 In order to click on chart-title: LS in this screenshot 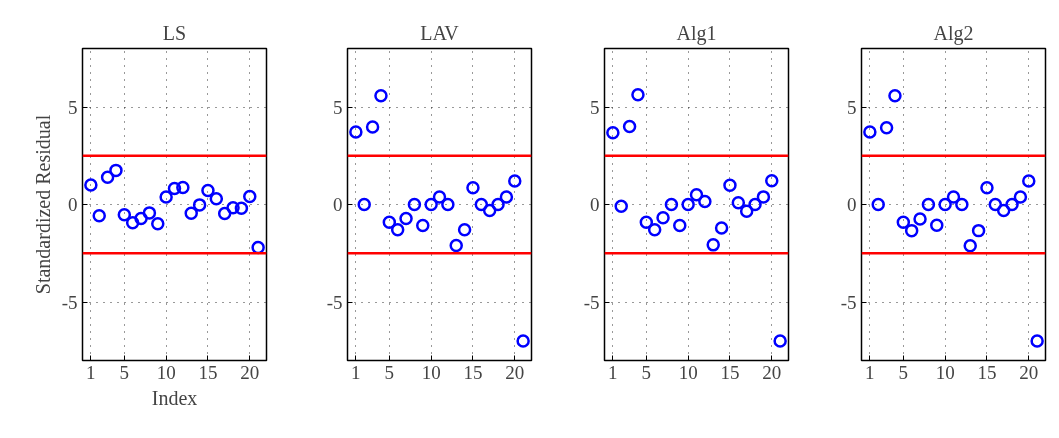, I will do `click(174, 32)`.